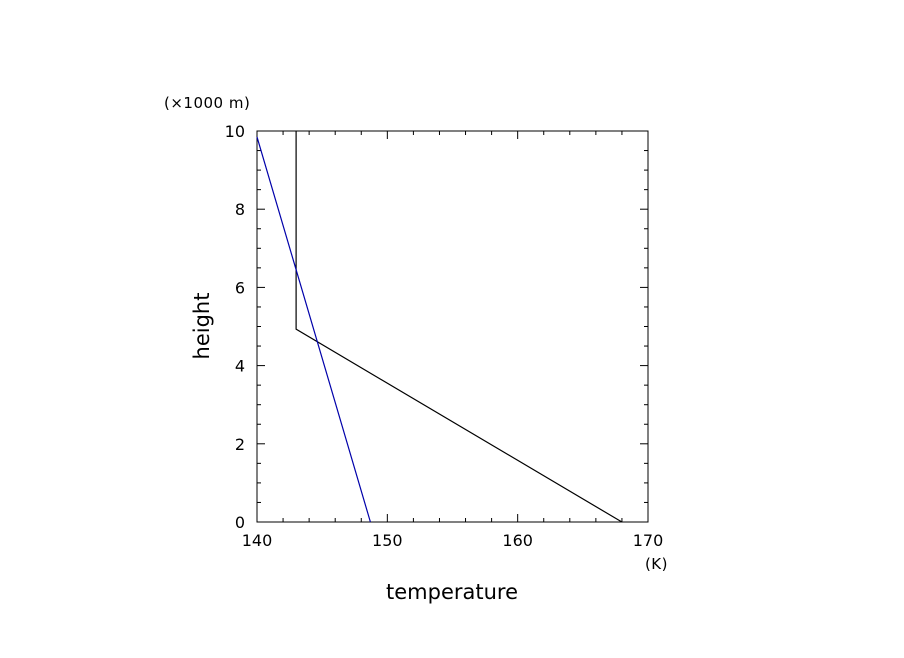 This screenshot has width=904, height=658. What do you see at coordinates (452, 592) in the screenshot?
I see `x-axis-title: temperature` at bounding box center [452, 592].